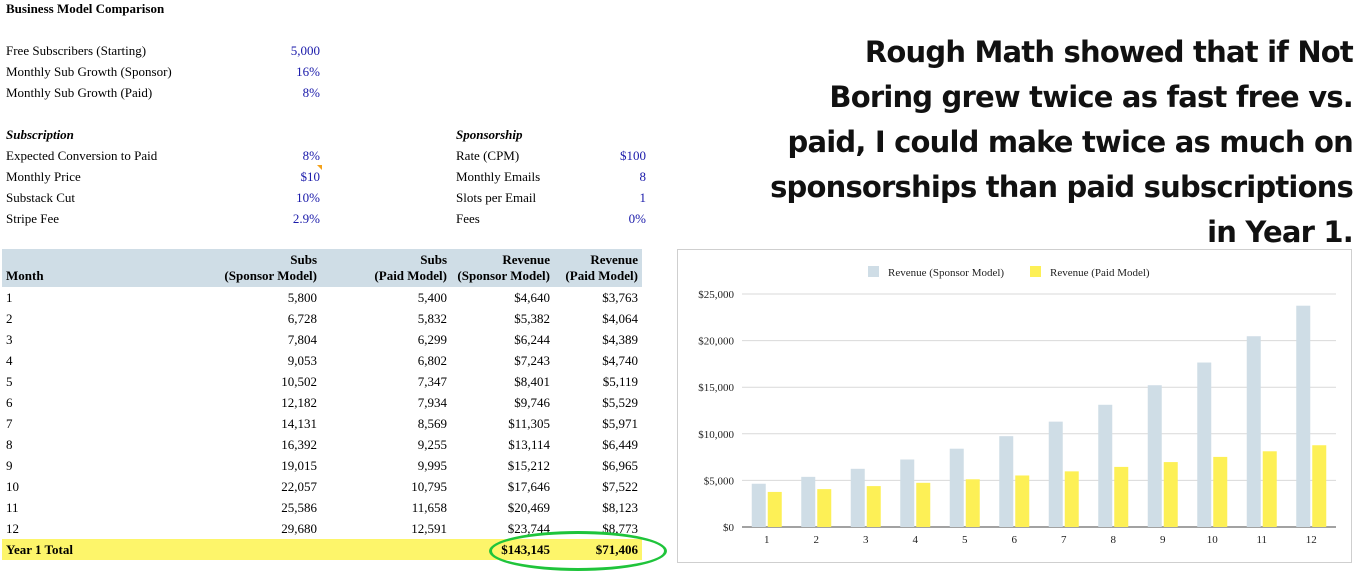  What do you see at coordinates (620, 339) in the screenshot?
I see `cell-revenue-paid: $4,389` at bounding box center [620, 339].